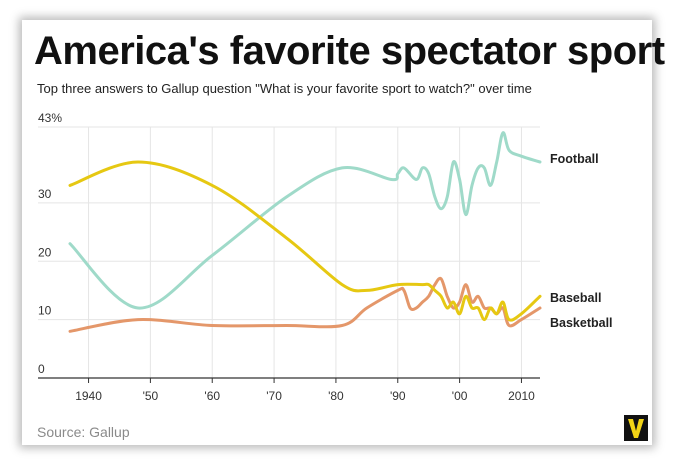  I want to click on x-tick-label: '60, so click(212, 396).